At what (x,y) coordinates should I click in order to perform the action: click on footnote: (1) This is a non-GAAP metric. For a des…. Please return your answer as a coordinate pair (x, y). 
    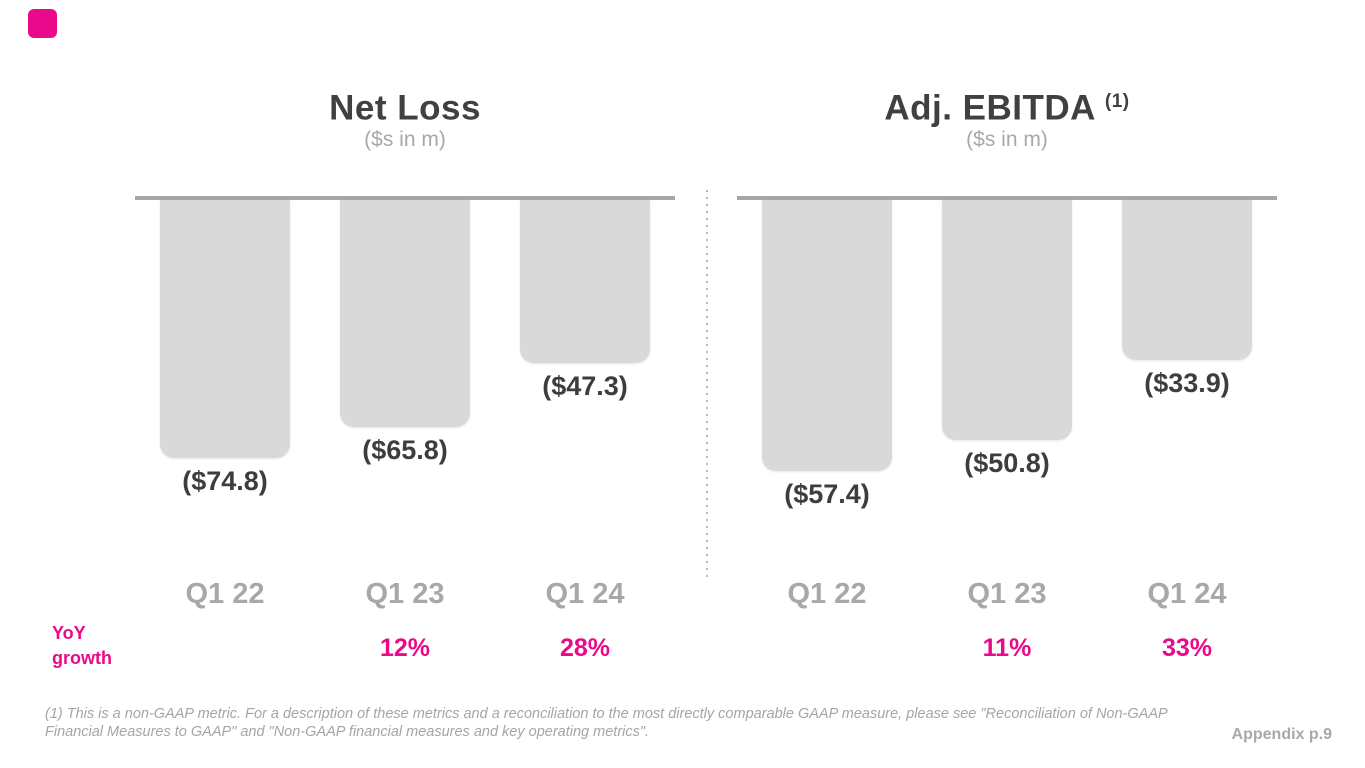
    Looking at the image, I should click on (606, 723).